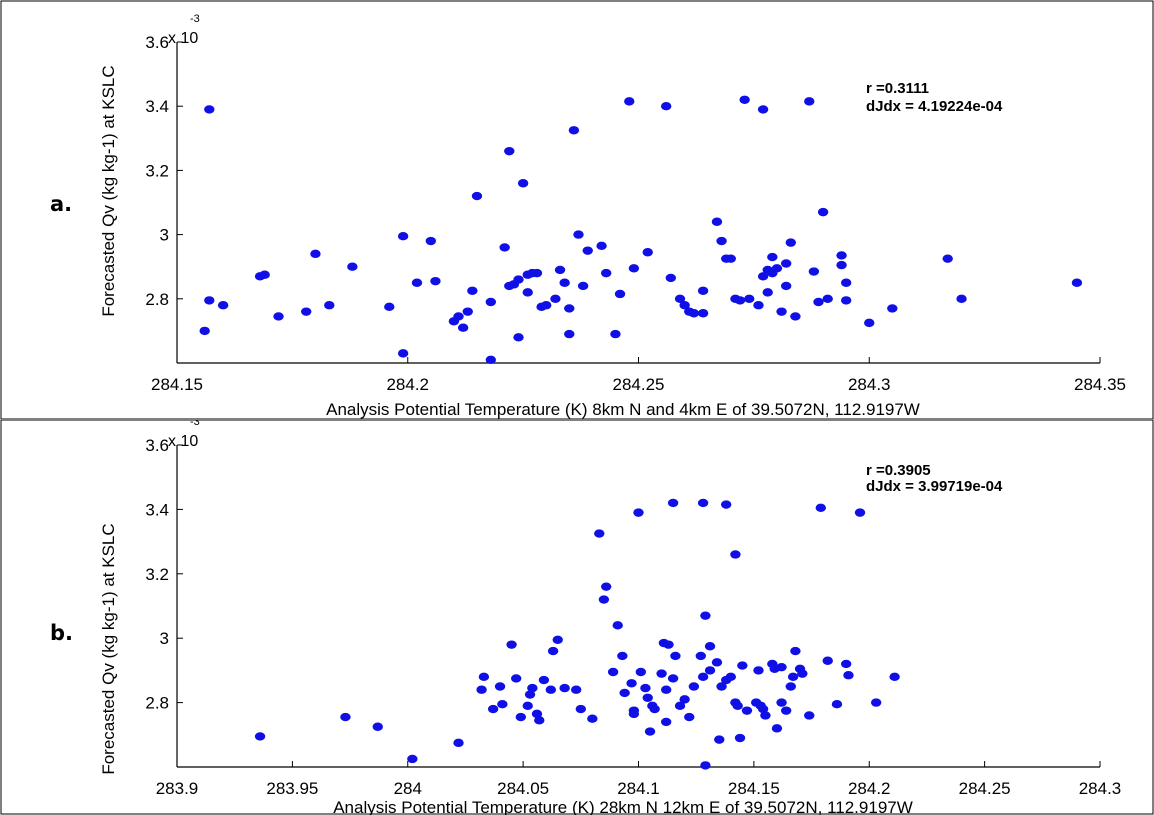 This screenshot has width=1154, height=815. What do you see at coordinates (523, 788) in the screenshot?
I see `x-tick-label-b: 284.05` at bounding box center [523, 788].